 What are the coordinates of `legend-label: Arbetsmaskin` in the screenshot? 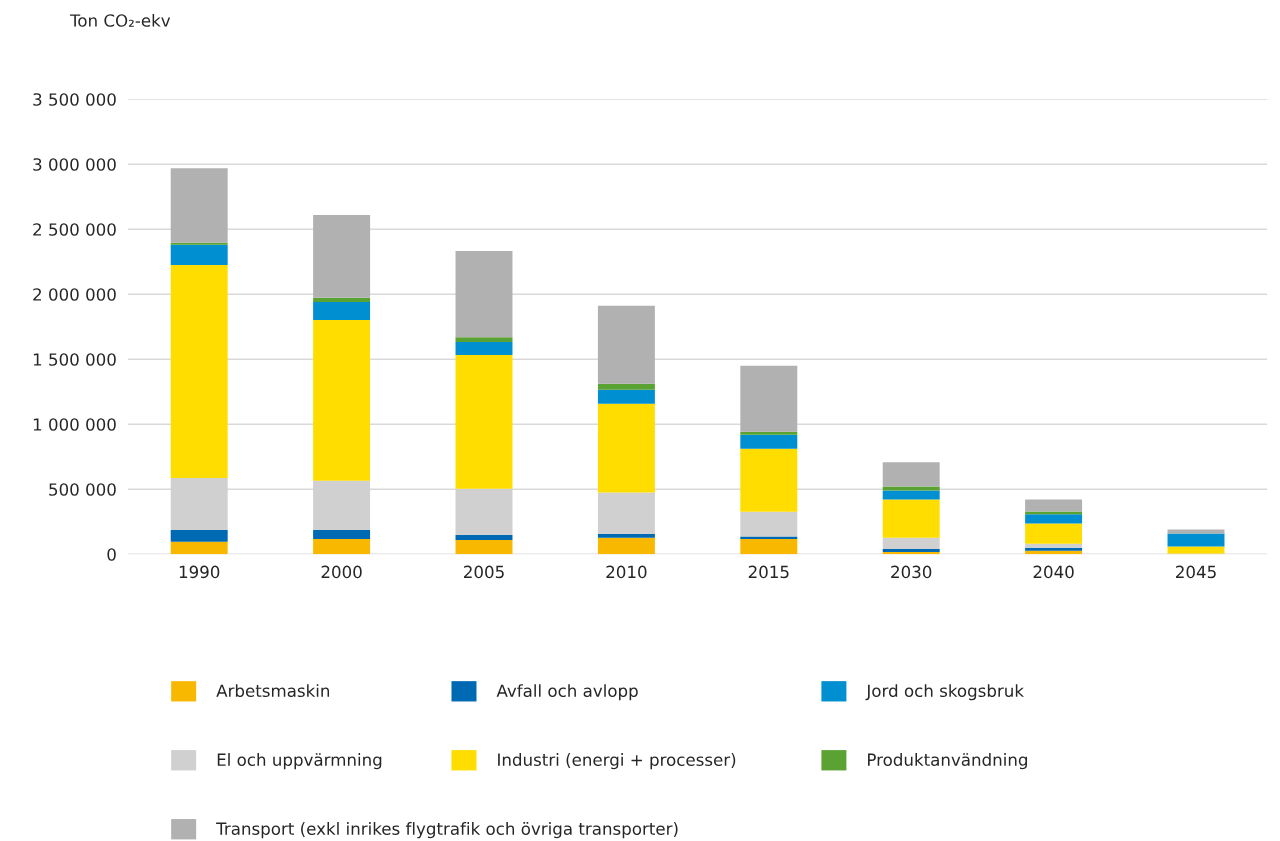 It's located at (273, 691).